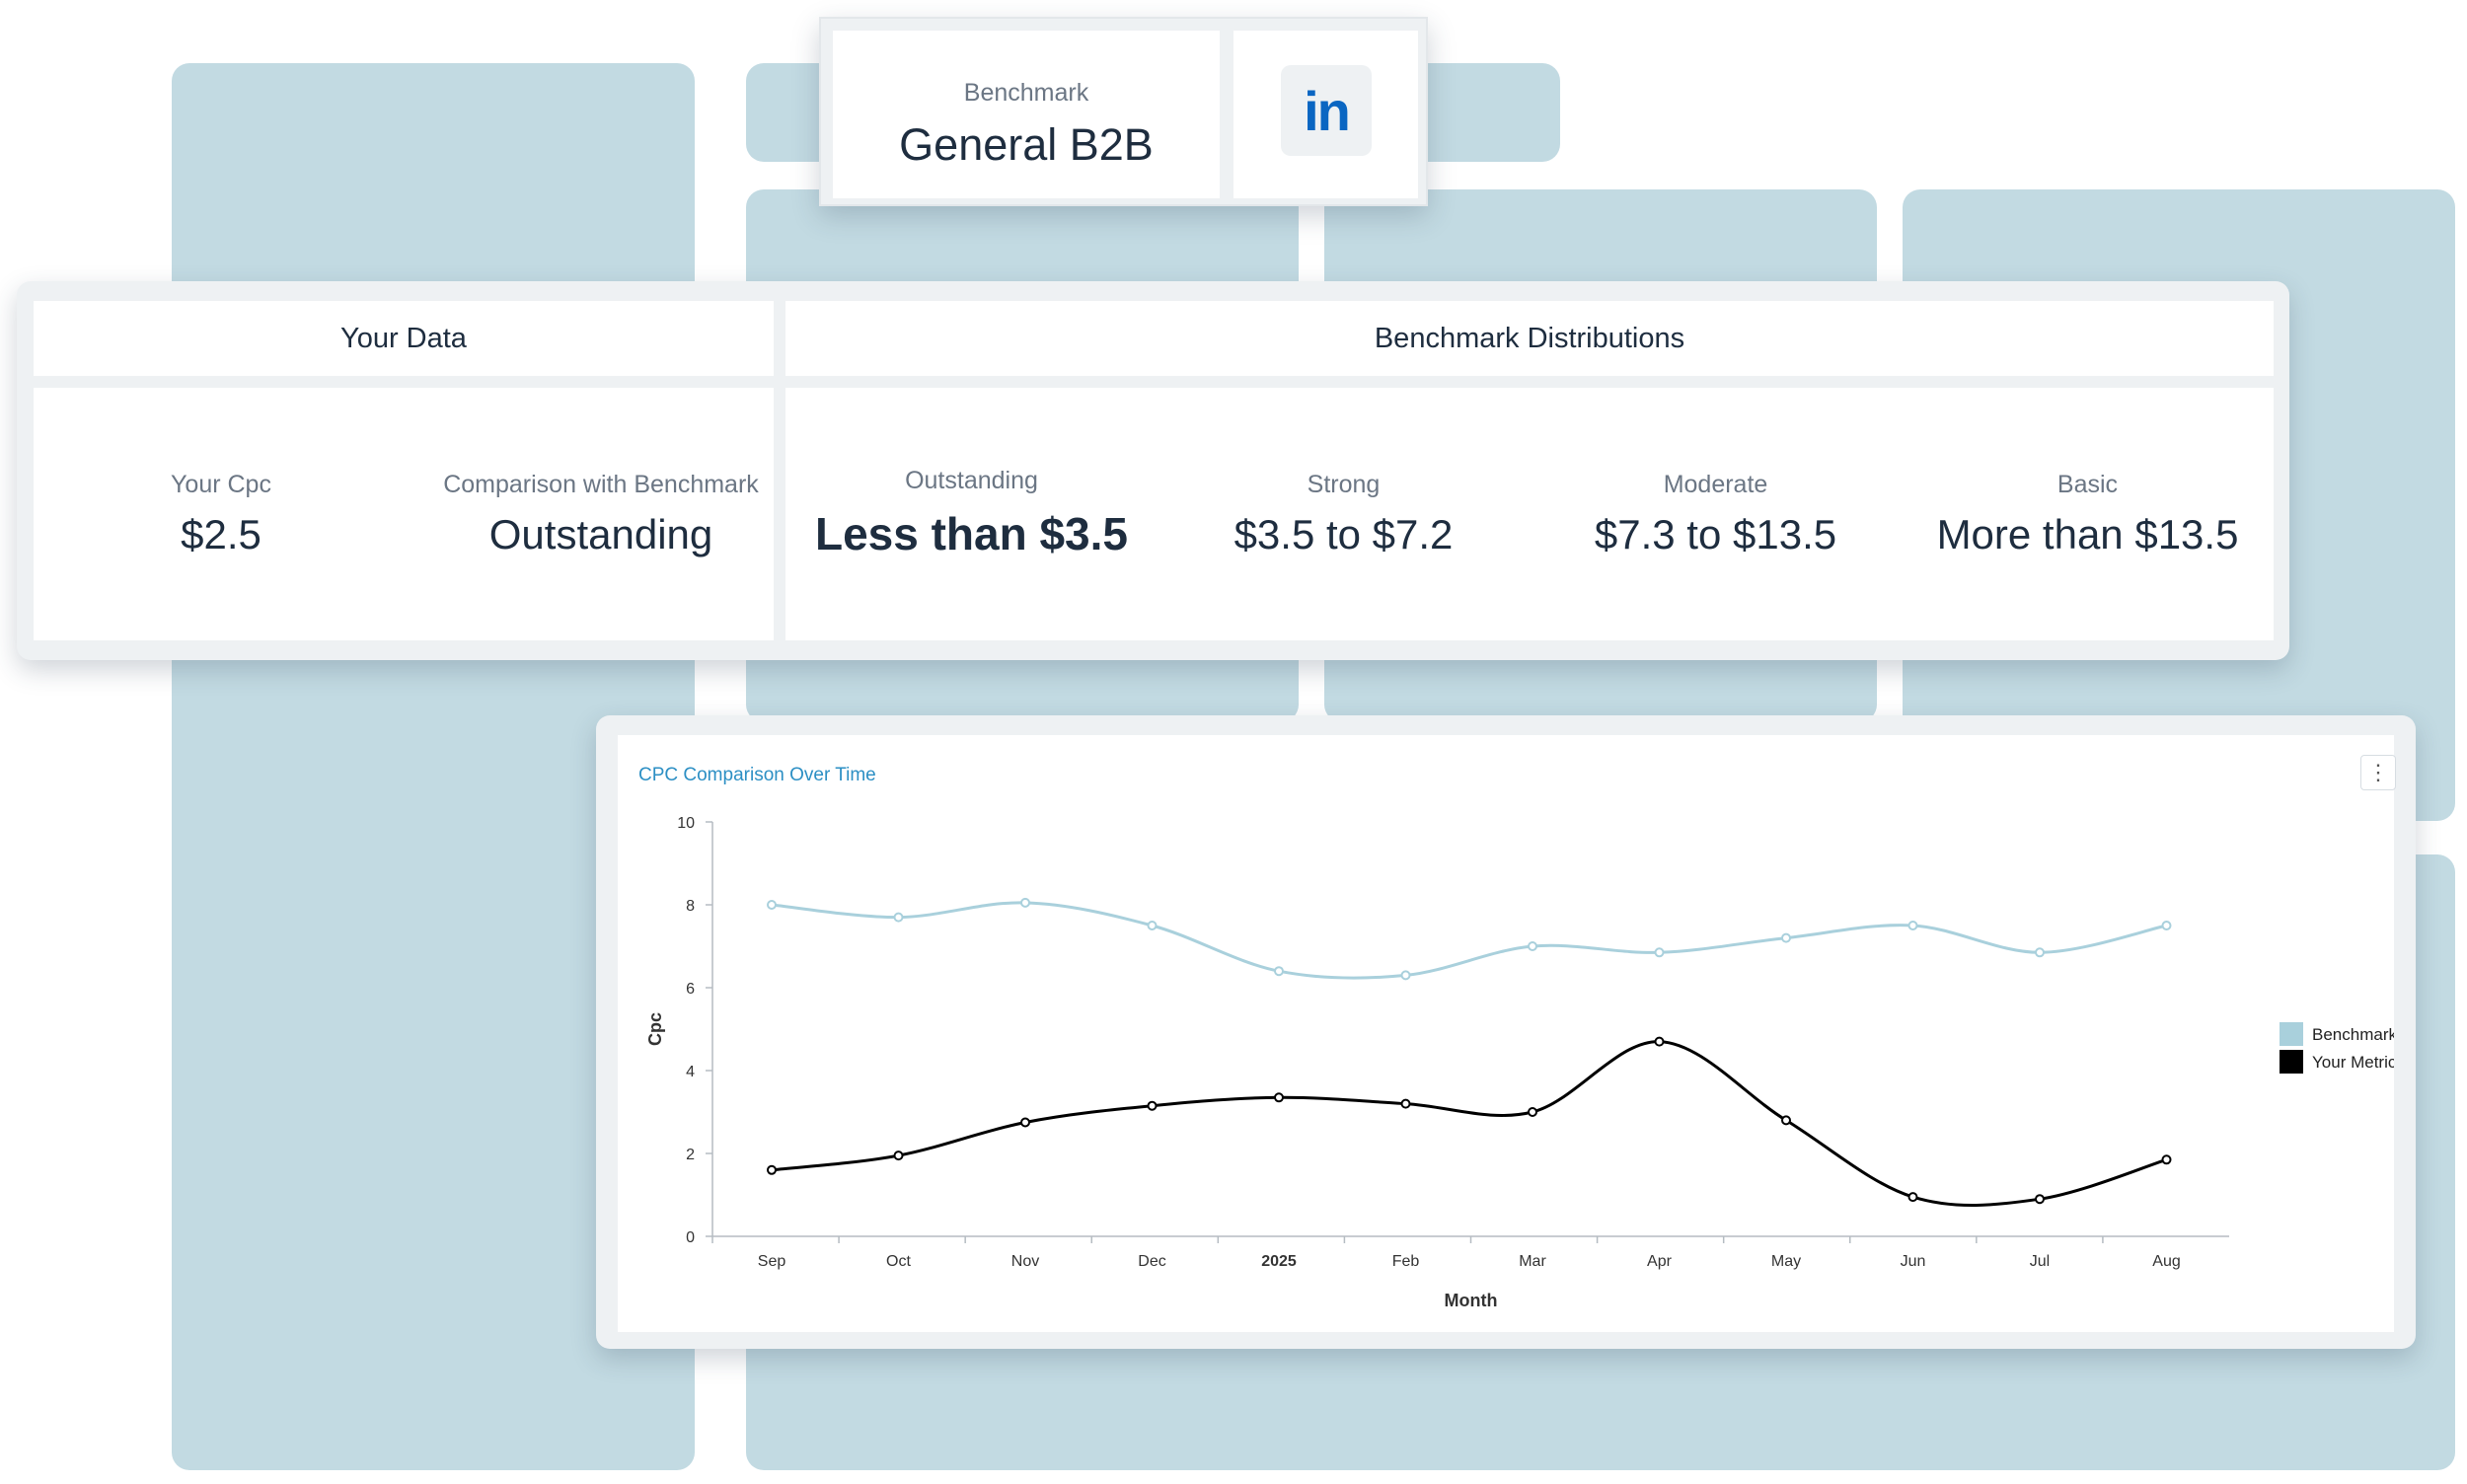 The width and height of the screenshot is (2467, 1484). I want to click on y-tick-label: 2, so click(690, 1155).